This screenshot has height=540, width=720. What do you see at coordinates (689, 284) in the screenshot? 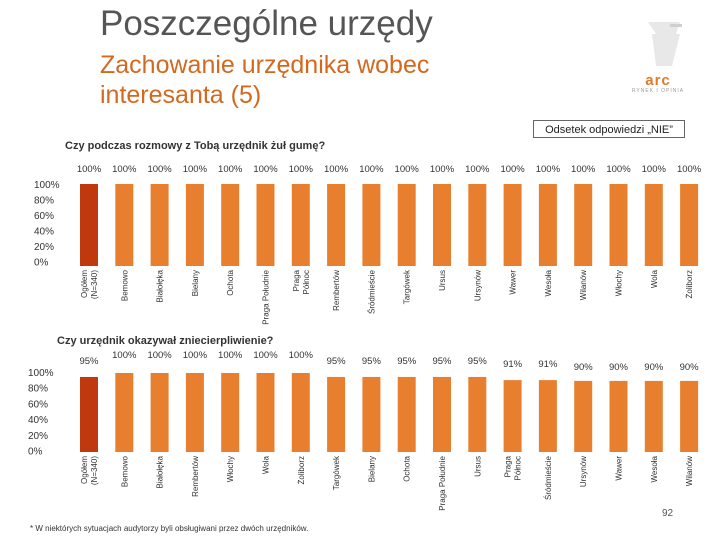
I see `chart1-category-label: Żoliborz` at bounding box center [689, 284].